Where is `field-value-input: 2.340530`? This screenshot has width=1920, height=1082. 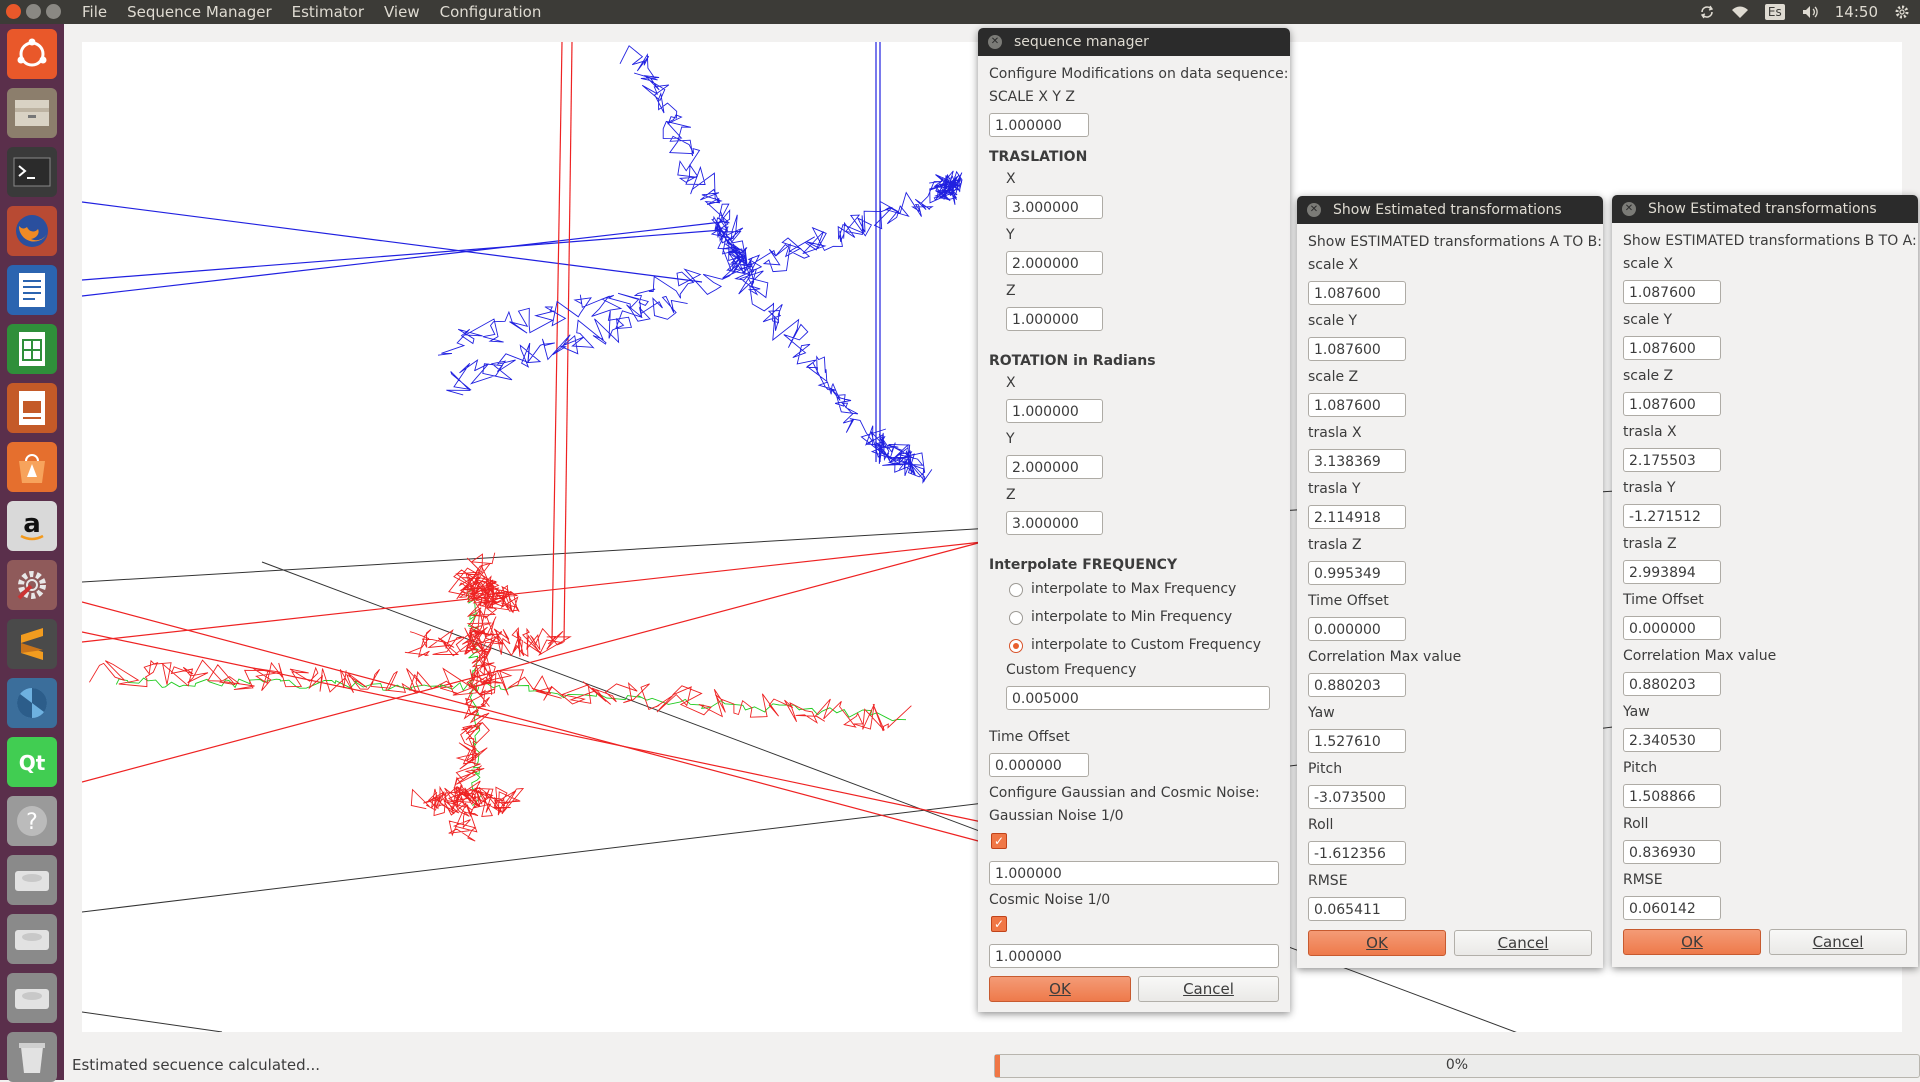 field-value-input: 2.340530 is located at coordinates (1672, 740).